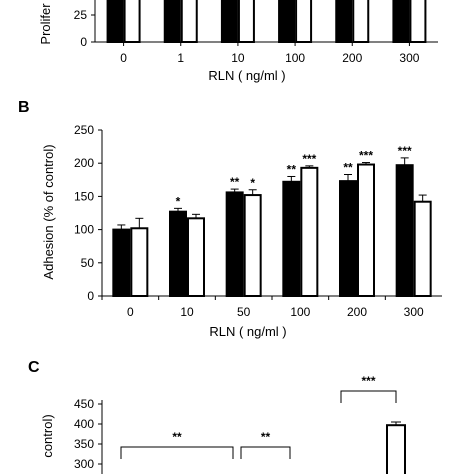 Image resolution: width=474 pixels, height=474 pixels. Describe the element at coordinates (123, 58) in the screenshot. I see `panel-a-xtick-label: 0` at that location.